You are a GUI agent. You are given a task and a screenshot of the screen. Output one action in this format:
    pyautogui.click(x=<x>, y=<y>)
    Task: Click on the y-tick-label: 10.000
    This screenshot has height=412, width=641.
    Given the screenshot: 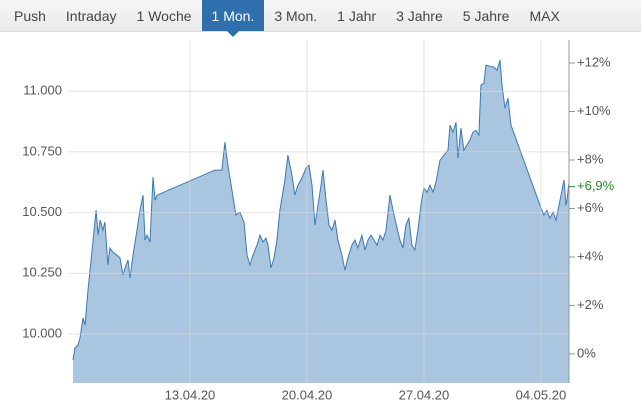 What is the action you would take?
    pyautogui.click(x=42, y=332)
    